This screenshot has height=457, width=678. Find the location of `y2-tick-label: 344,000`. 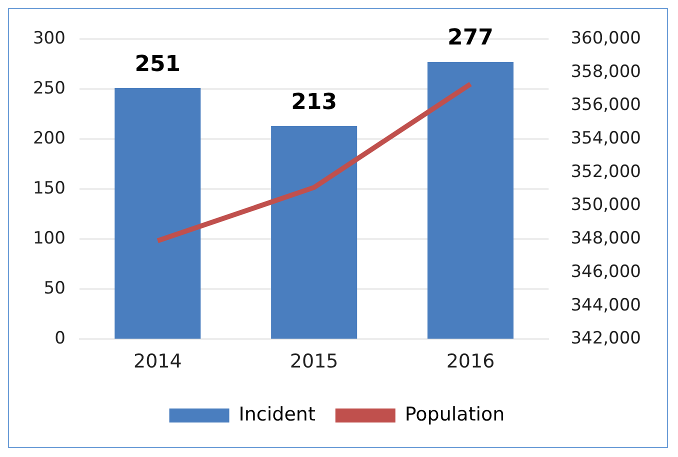

y2-tick-label: 344,000 is located at coordinates (606, 305).